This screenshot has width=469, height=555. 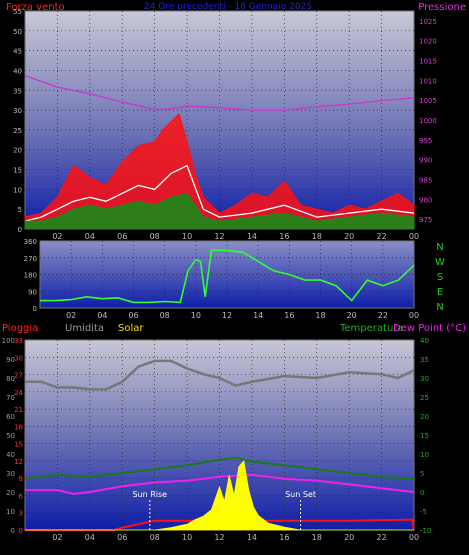 I want to click on temp-tick-label: 35, so click(x=424, y=360).